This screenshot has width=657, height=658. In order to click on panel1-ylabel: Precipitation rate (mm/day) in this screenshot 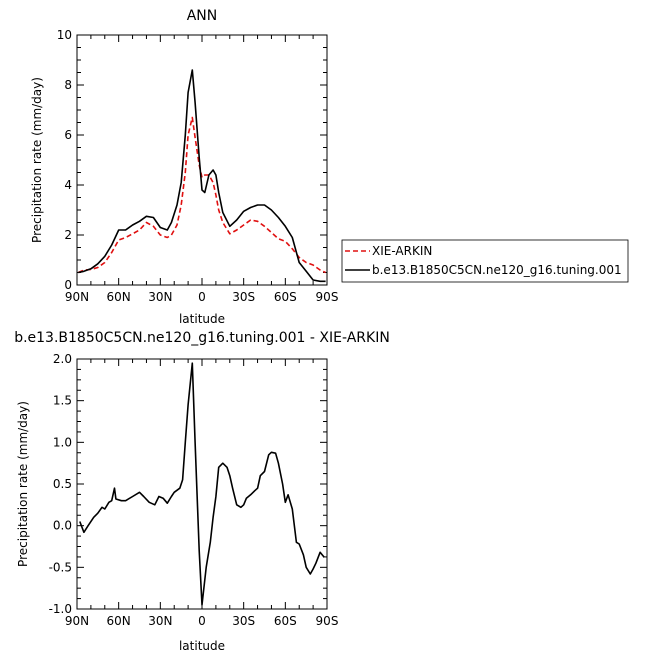, I will do `click(37, 160)`.